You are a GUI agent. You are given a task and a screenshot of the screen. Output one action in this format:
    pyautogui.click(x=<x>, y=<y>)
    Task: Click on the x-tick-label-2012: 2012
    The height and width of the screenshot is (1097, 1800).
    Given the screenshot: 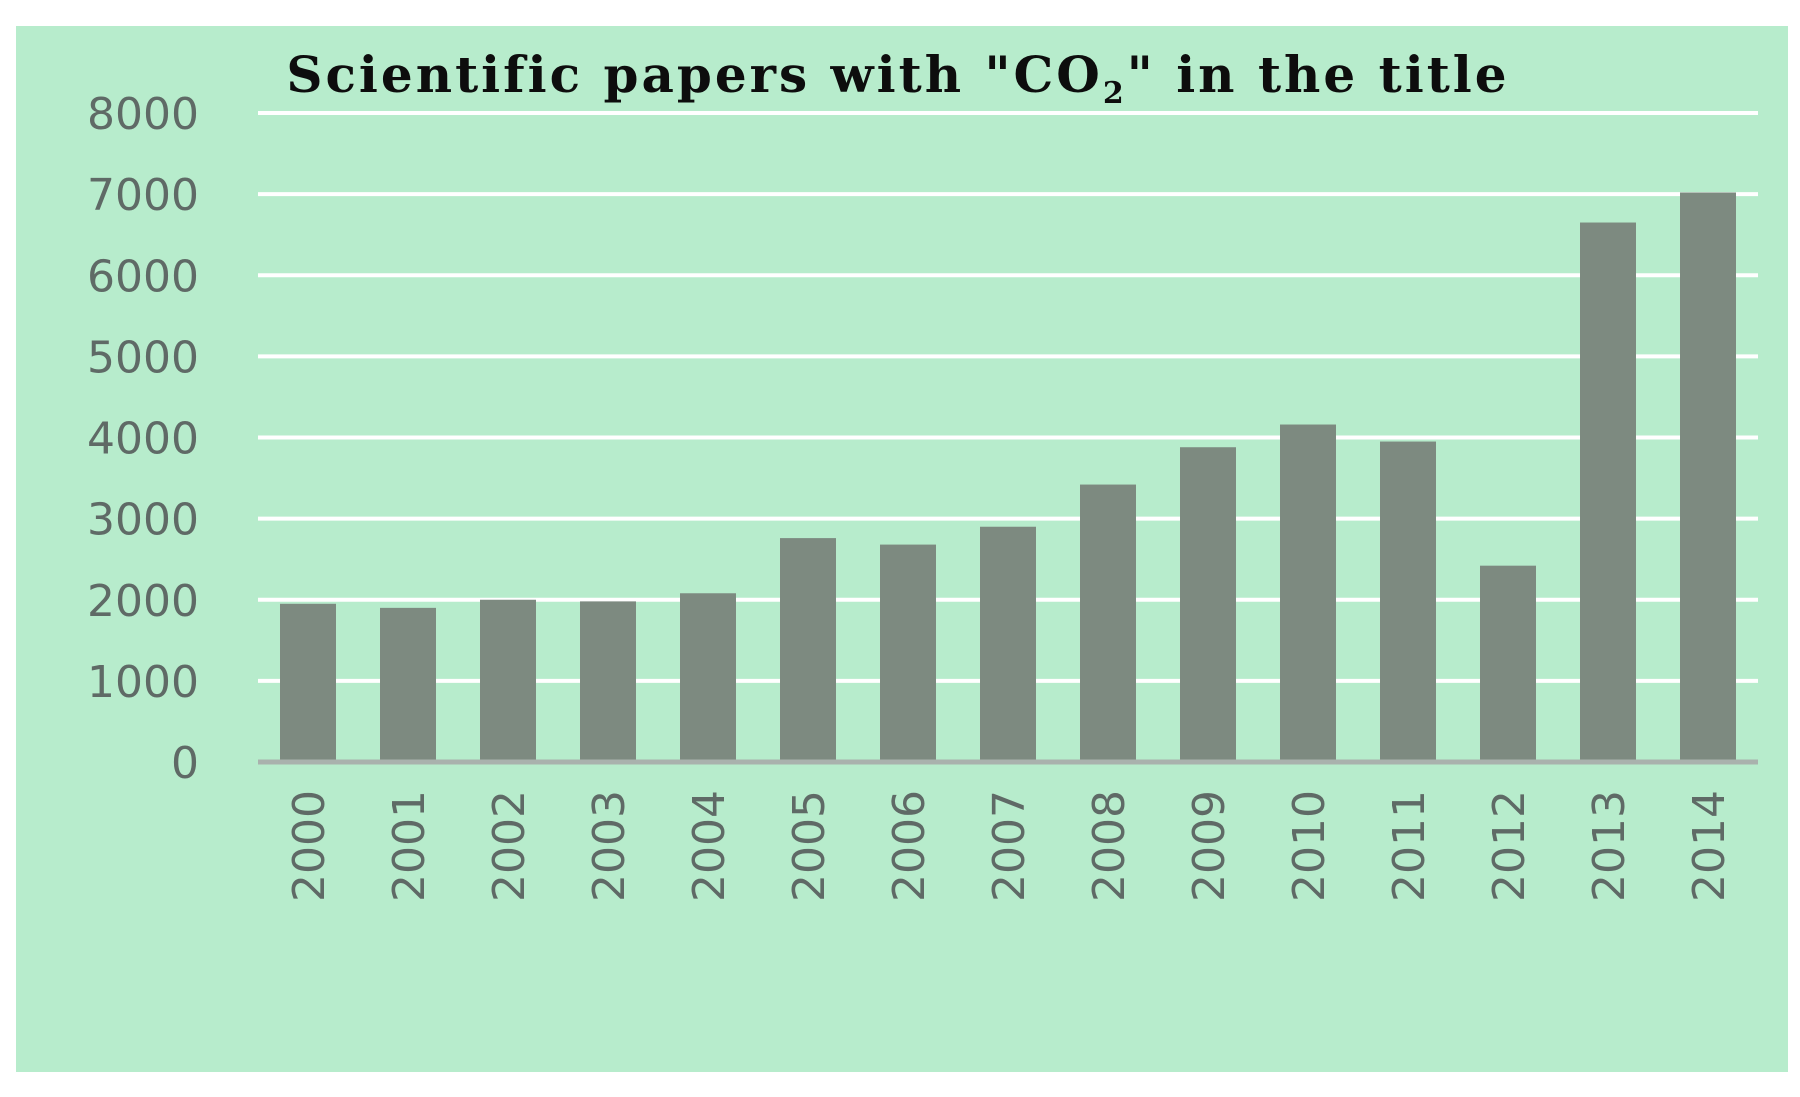 What is the action you would take?
    pyautogui.click(x=1509, y=846)
    